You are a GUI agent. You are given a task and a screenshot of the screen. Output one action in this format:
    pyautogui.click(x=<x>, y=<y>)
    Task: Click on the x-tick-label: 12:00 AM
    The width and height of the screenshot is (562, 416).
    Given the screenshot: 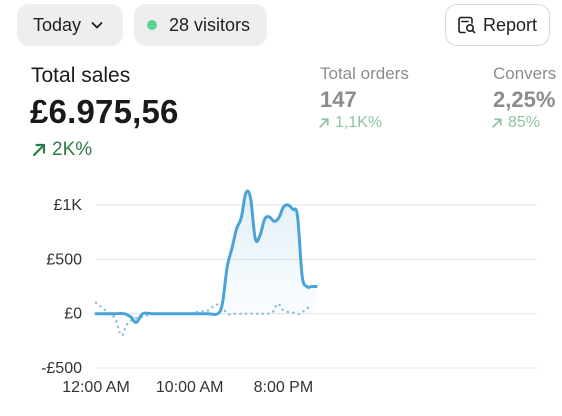 What is the action you would take?
    pyautogui.click(x=96, y=387)
    